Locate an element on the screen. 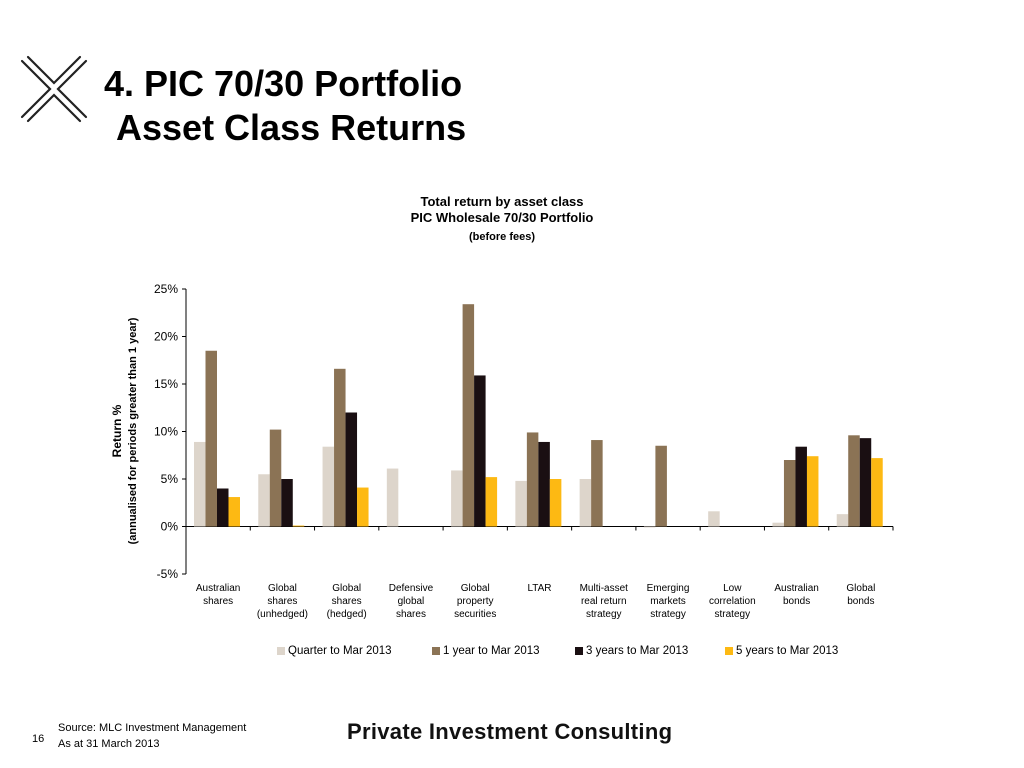  x-tick-label: markets is located at coordinates (668, 601).